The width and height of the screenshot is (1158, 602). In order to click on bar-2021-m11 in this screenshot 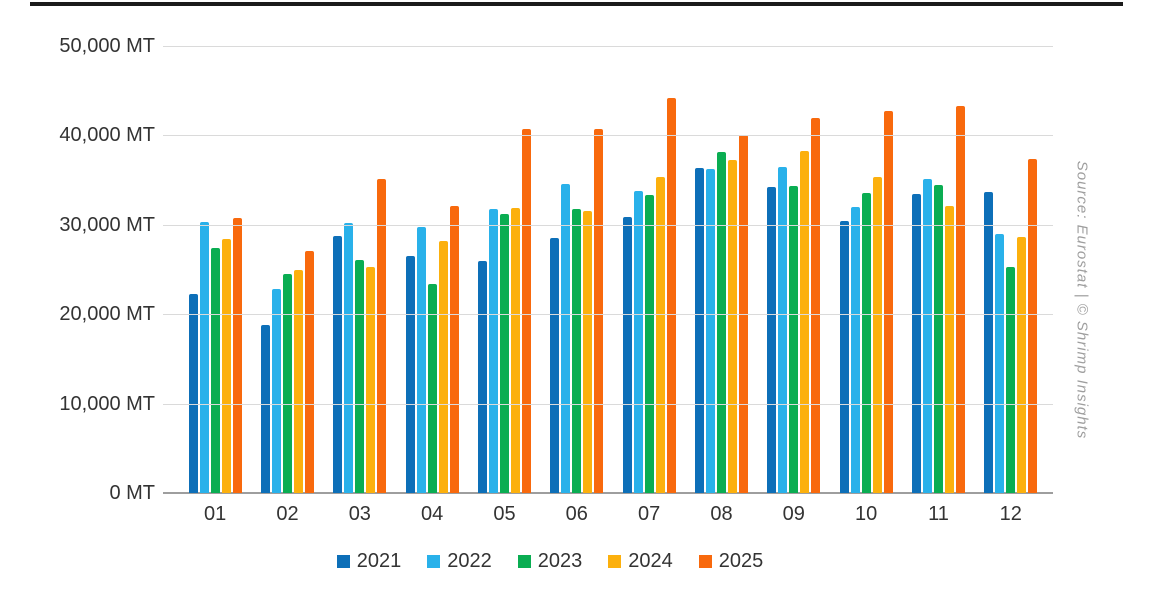, I will do `click(916, 343)`.